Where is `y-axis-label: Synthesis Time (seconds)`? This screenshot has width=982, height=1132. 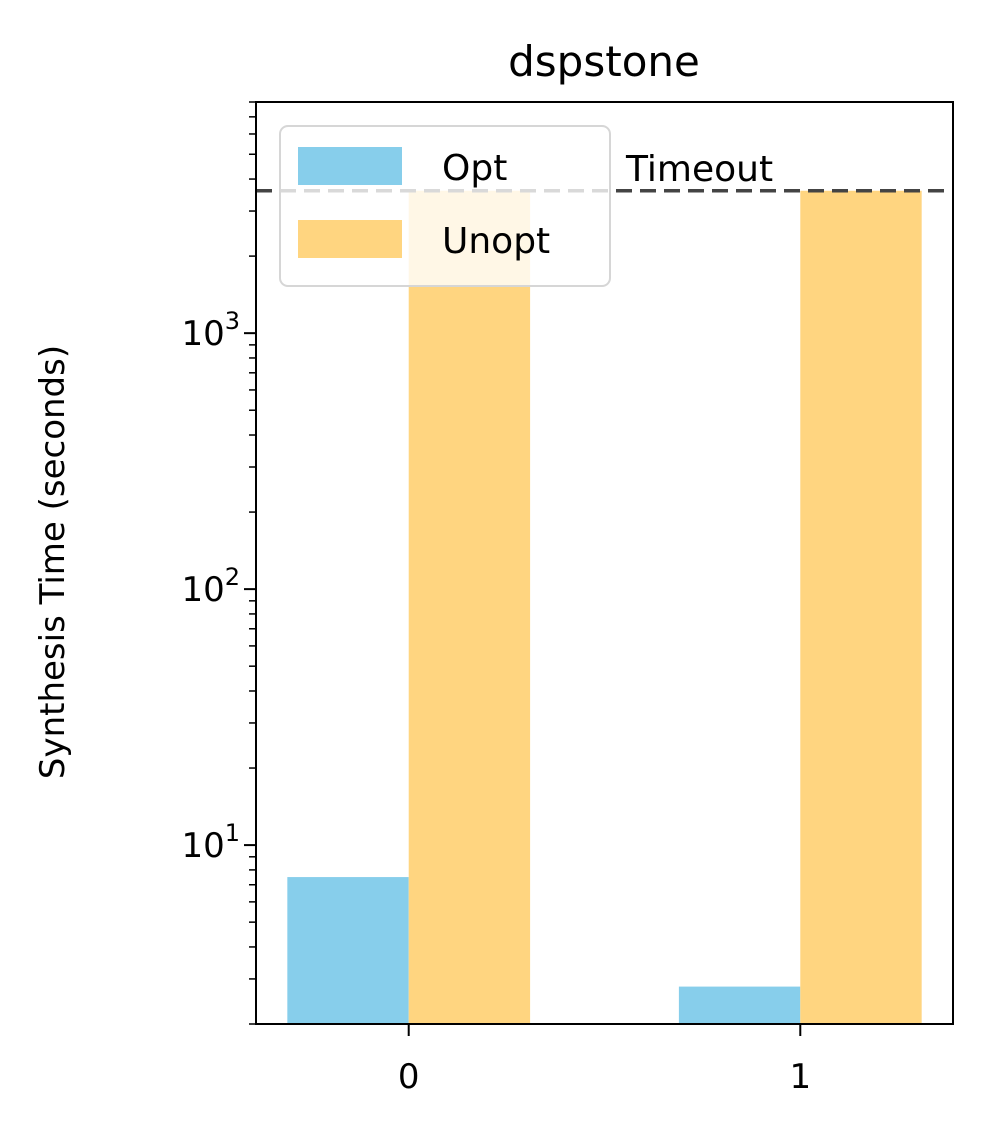
y-axis-label: Synthesis Time (seconds) is located at coordinates (53, 562).